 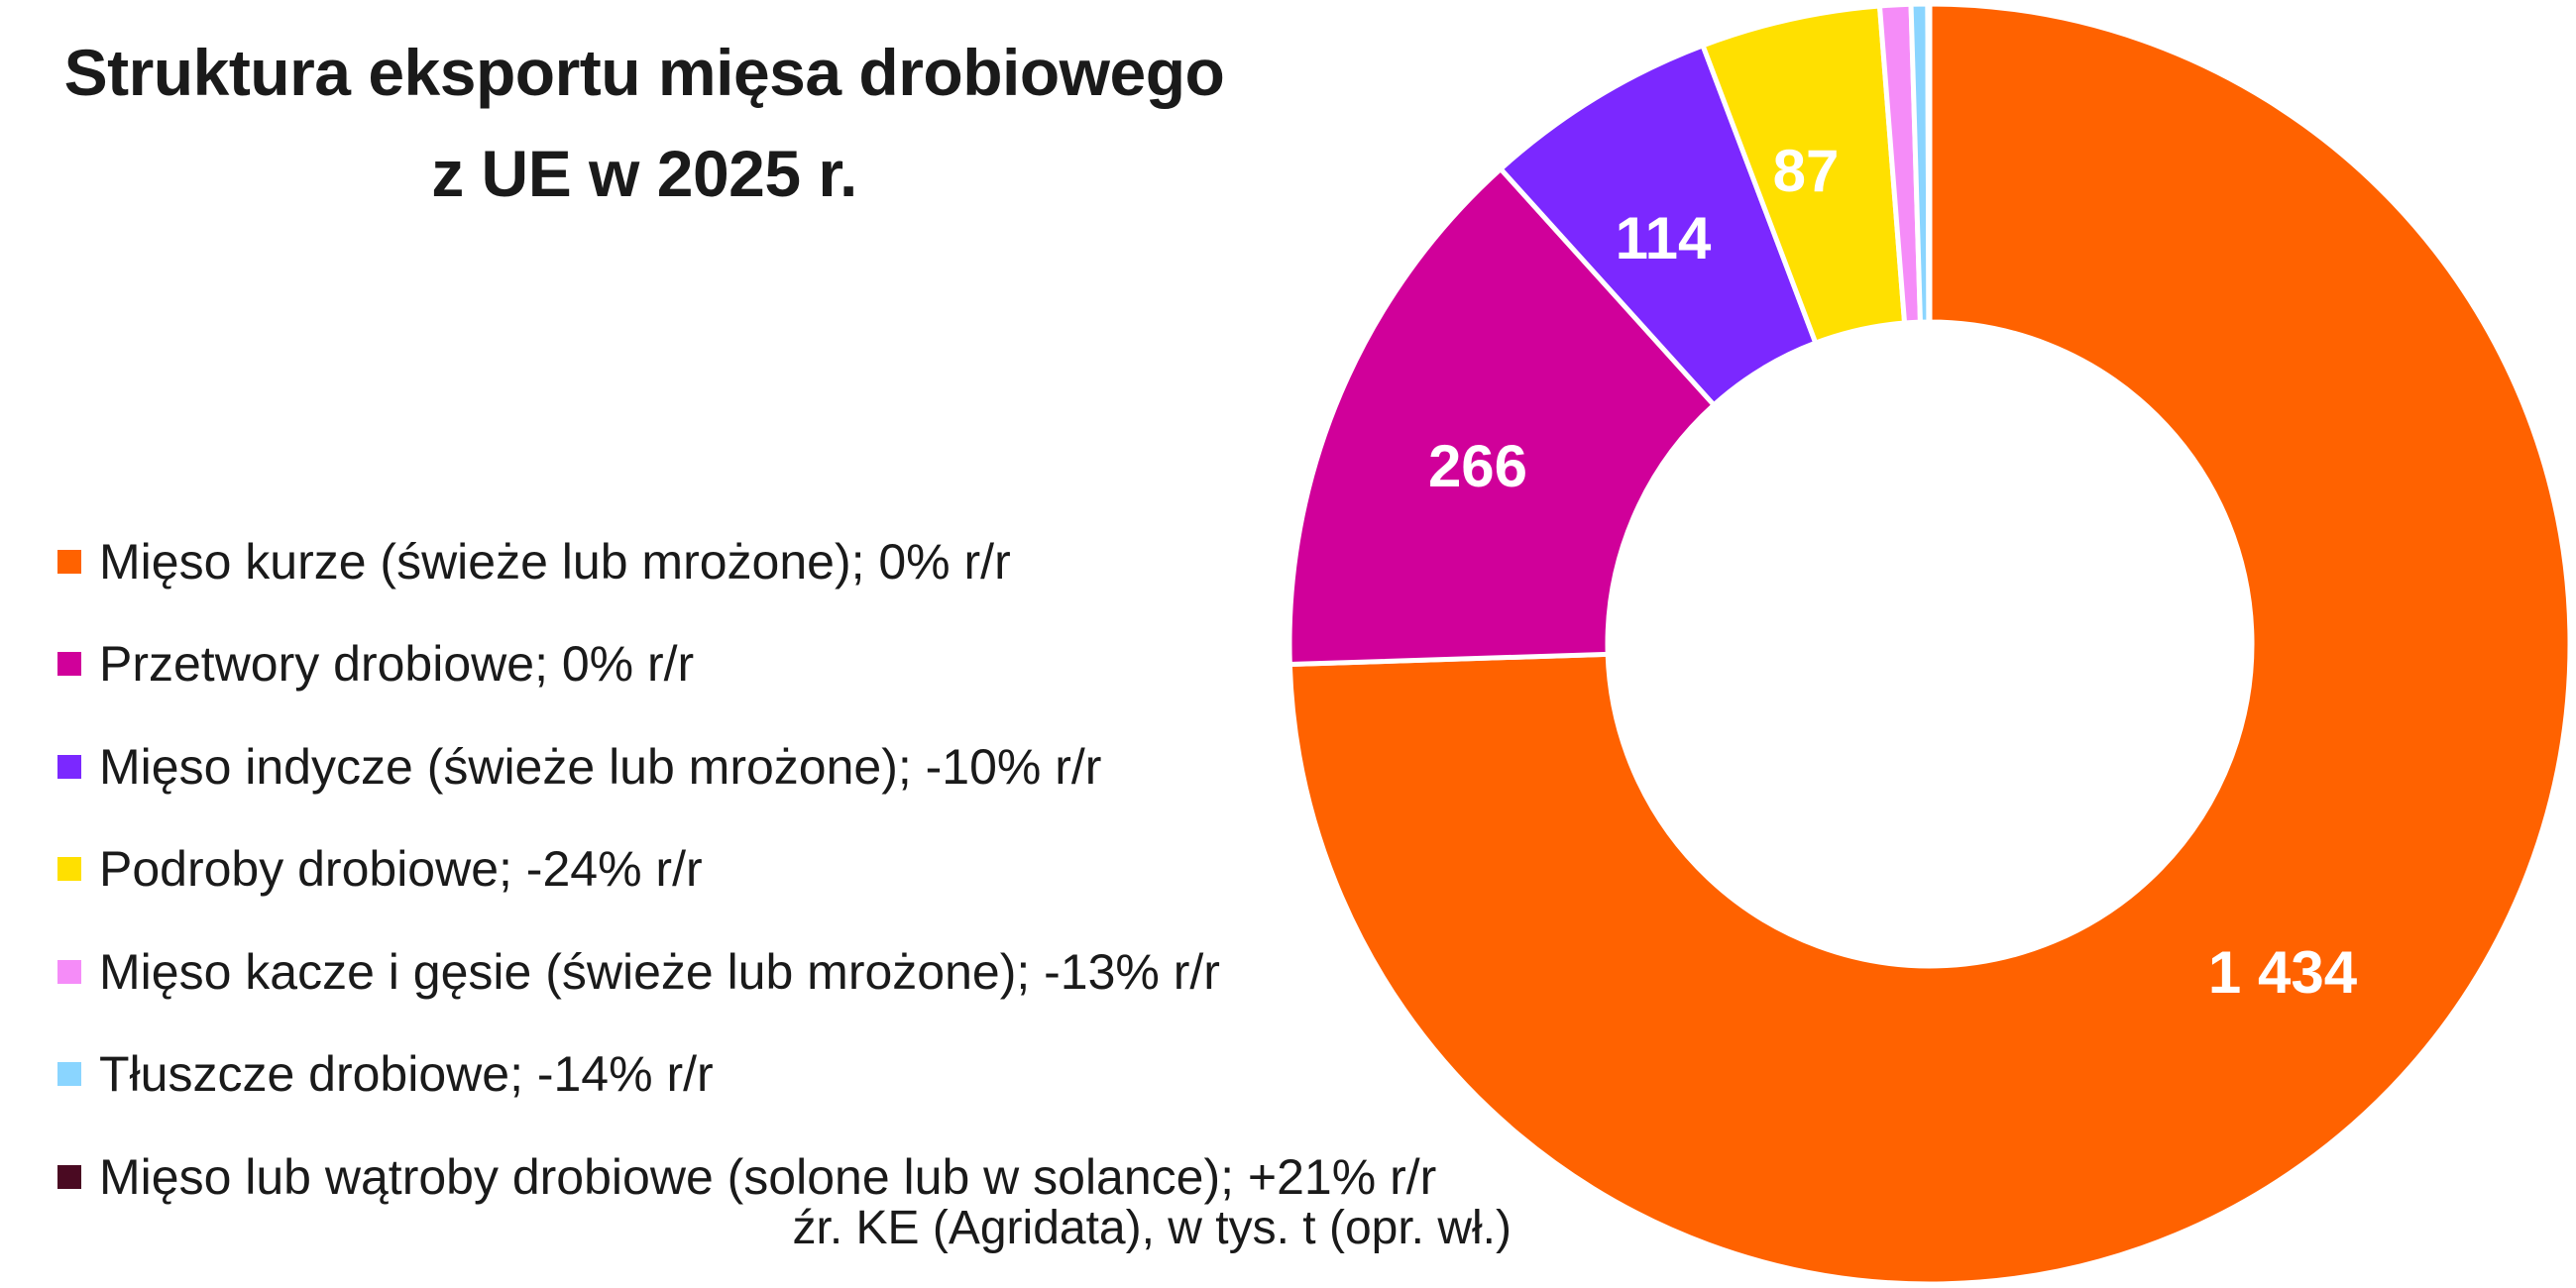 What do you see at coordinates (746, 664) in the screenshot?
I see `legend-item: Przetwory drobiowe; 0% r/r` at bounding box center [746, 664].